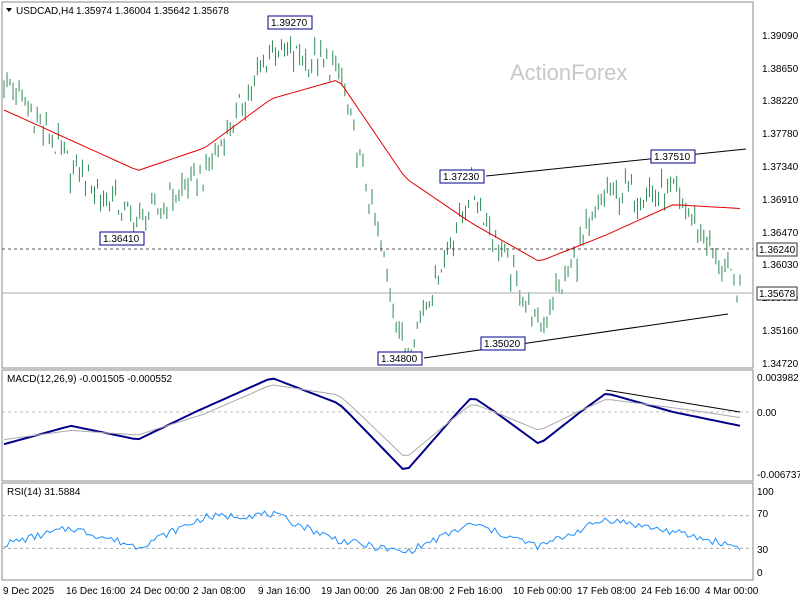 This screenshot has height=605, width=800. I want to click on watermark: ActionForex, so click(568, 72).